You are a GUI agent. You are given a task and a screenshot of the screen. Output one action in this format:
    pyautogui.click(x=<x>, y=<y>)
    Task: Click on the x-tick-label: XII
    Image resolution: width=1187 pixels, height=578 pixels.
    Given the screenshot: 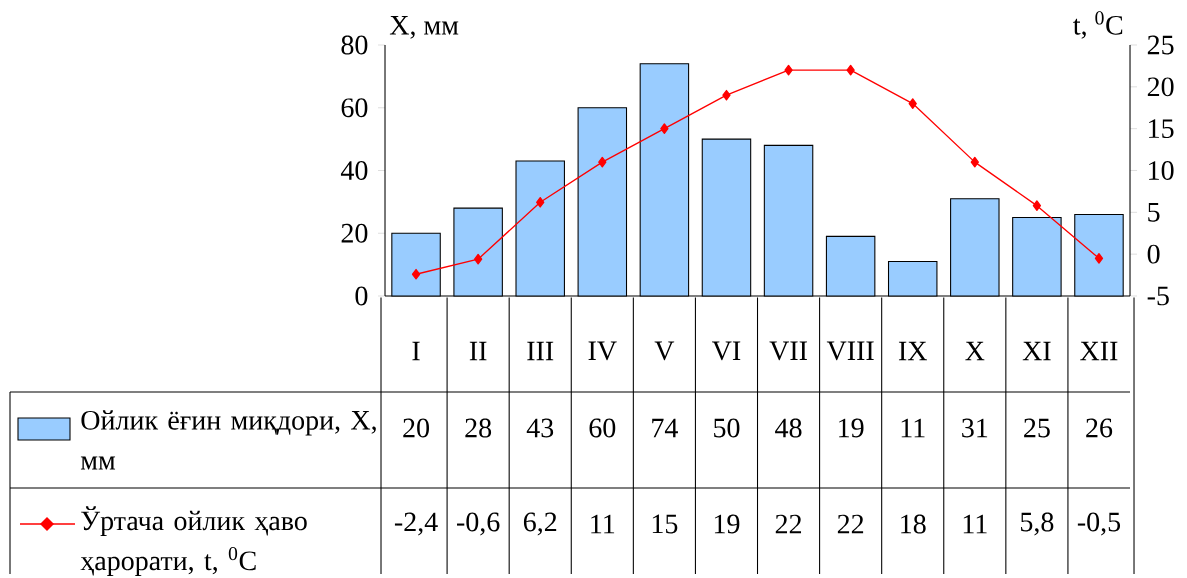 What is the action you would take?
    pyautogui.click(x=1099, y=351)
    